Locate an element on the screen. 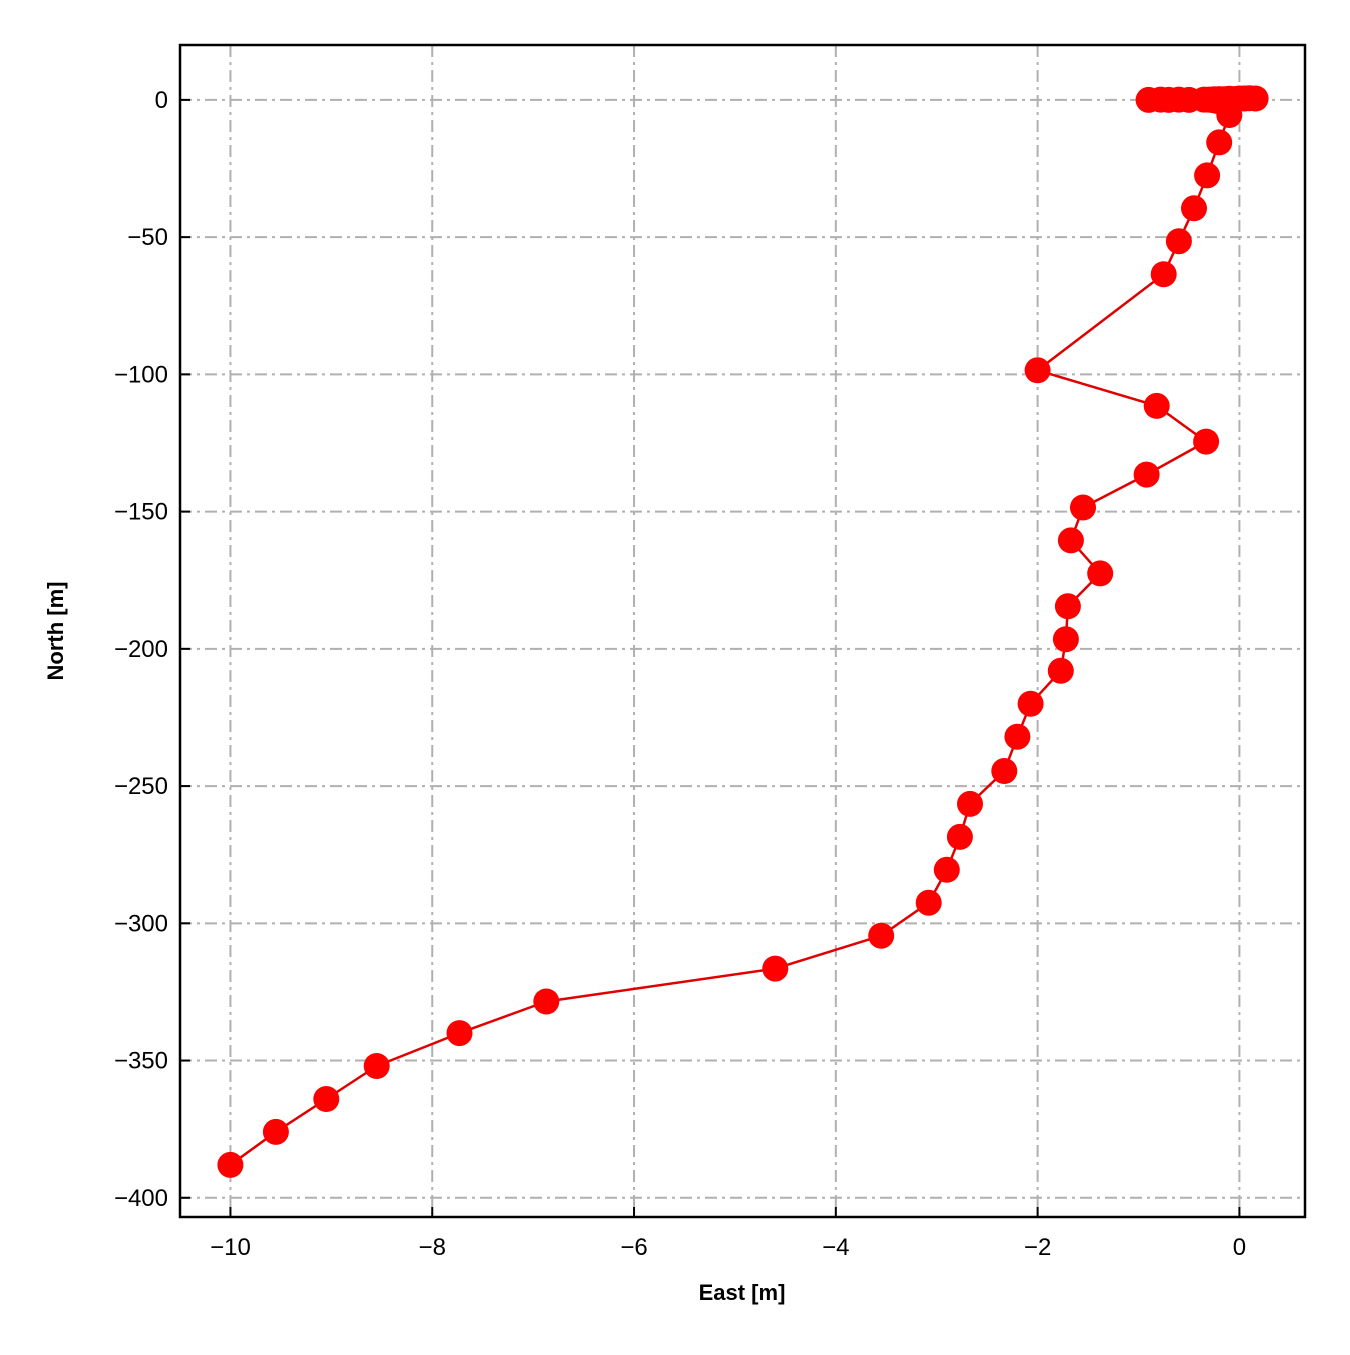 This screenshot has width=1350, height=1355. y-tick-label: −100 is located at coordinates (141, 374).